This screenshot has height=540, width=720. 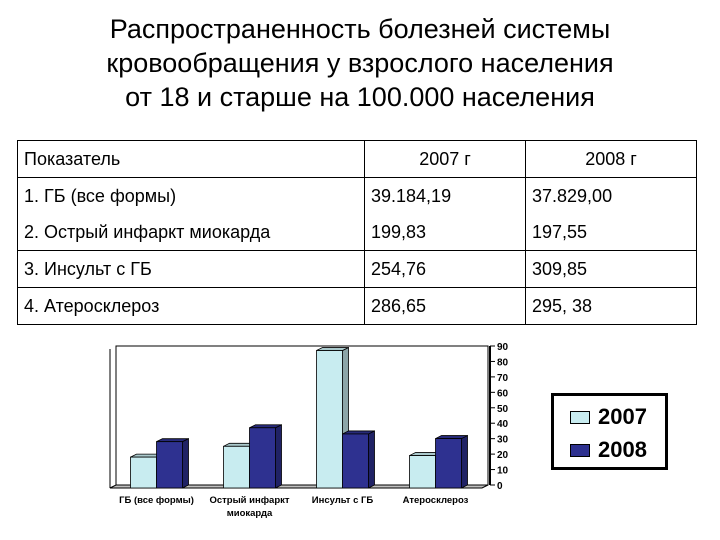 What do you see at coordinates (503, 347) in the screenshot?
I see `y-tick-label: 90` at bounding box center [503, 347].